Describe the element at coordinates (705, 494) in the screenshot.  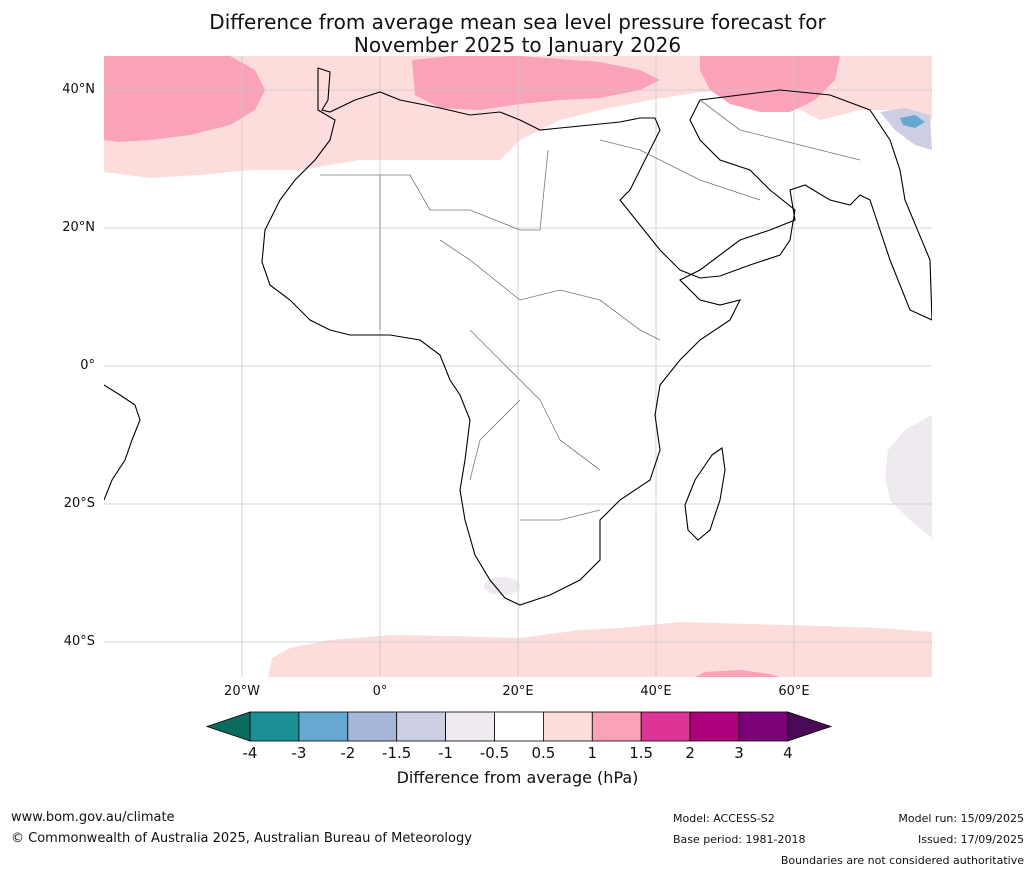
I see `coastline-madagascar` at that location.